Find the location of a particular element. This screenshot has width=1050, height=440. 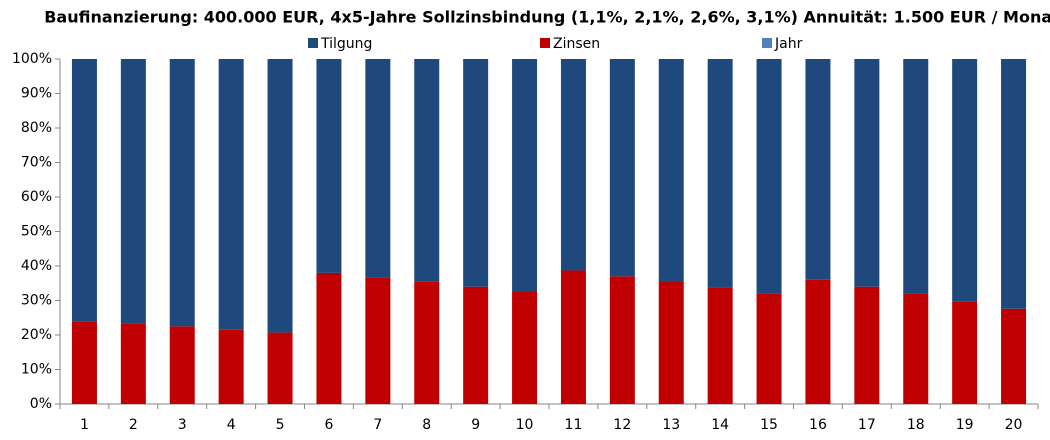

y-tick-label: 100% is located at coordinates (32, 59).